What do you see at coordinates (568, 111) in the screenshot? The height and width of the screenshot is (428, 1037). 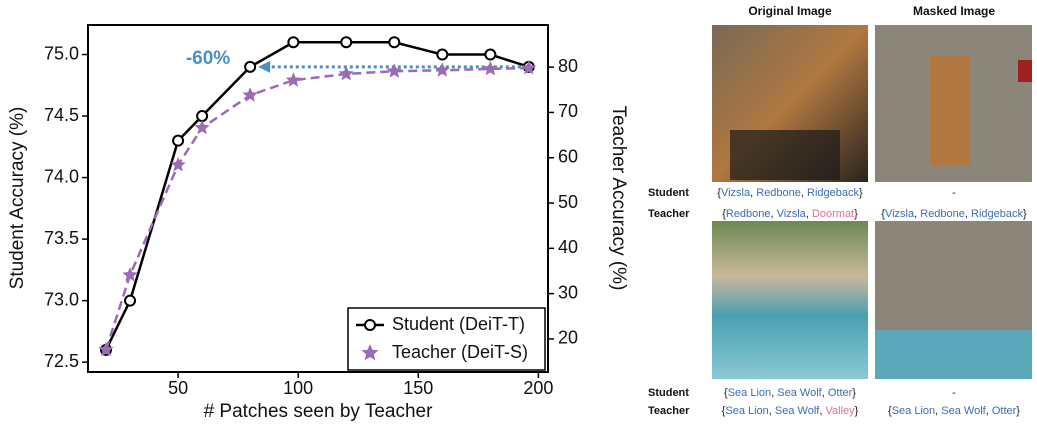 I see `y2-tick-label: 70` at bounding box center [568, 111].